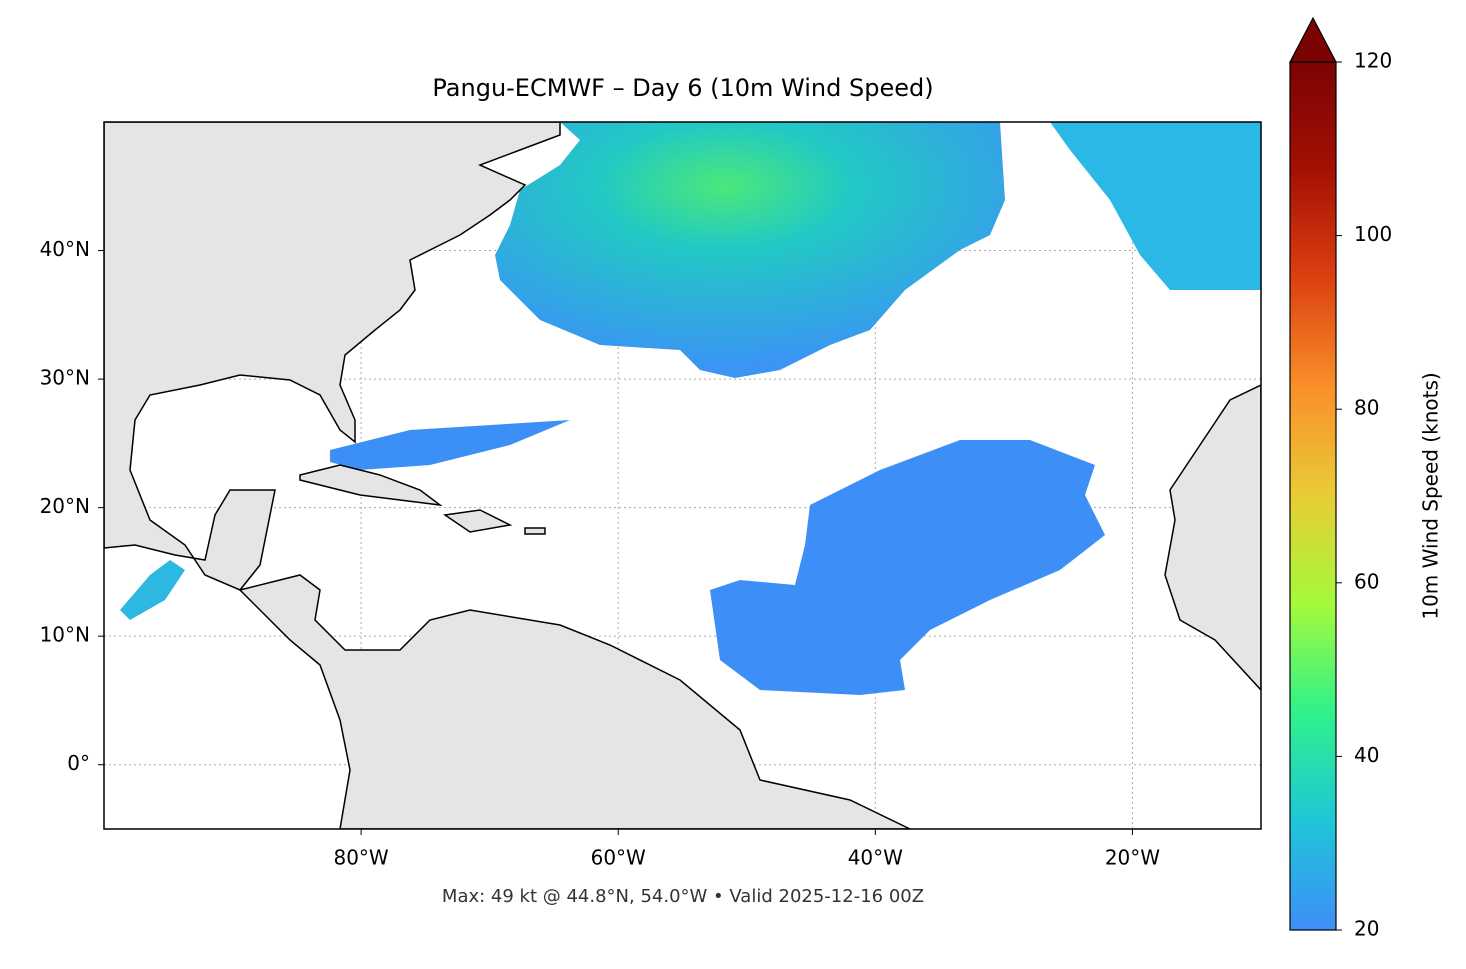  I want to click on y-tick-label: 30°N, so click(65, 378).